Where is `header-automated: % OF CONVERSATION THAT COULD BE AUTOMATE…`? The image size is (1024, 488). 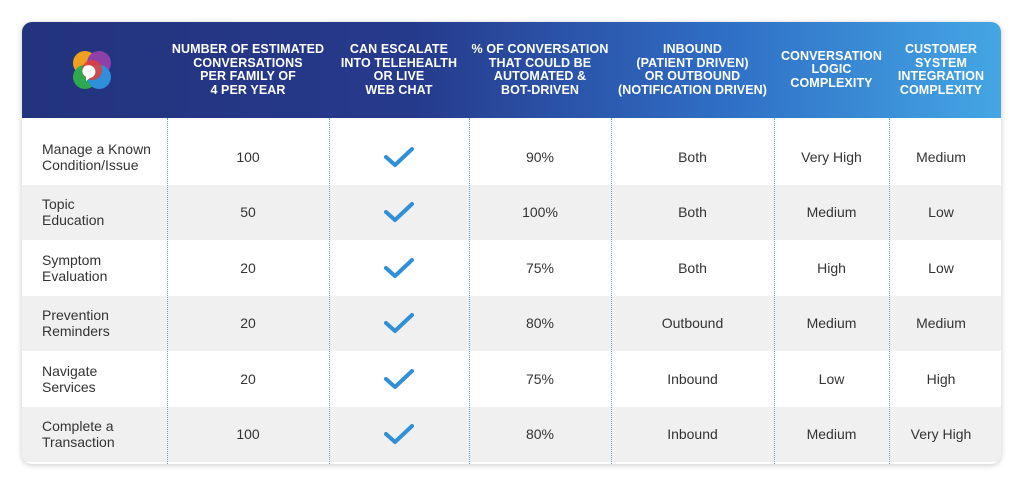
header-automated: % OF CONVERSATION THAT COULD BE AUTOMATE… is located at coordinates (540, 69).